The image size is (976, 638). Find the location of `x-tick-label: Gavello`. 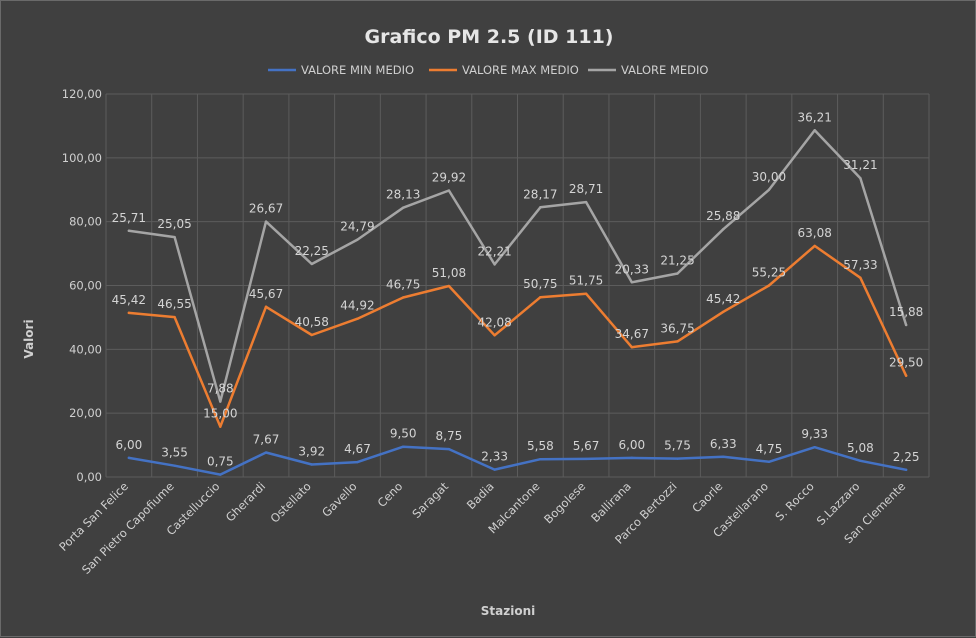

x-tick-label: Gavello is located at coordinates (339, 499).